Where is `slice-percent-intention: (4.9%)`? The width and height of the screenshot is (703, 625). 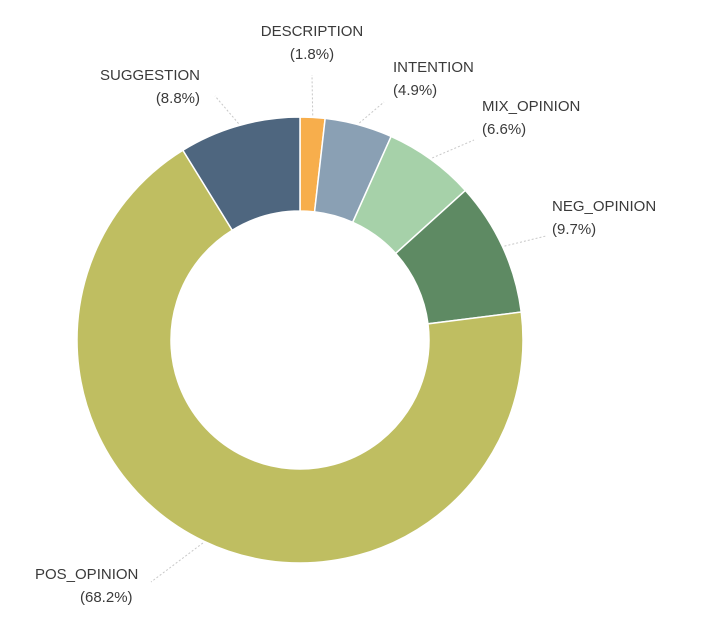
slice-percent-intention: (4.9%) is located at coordinates (415, 90).